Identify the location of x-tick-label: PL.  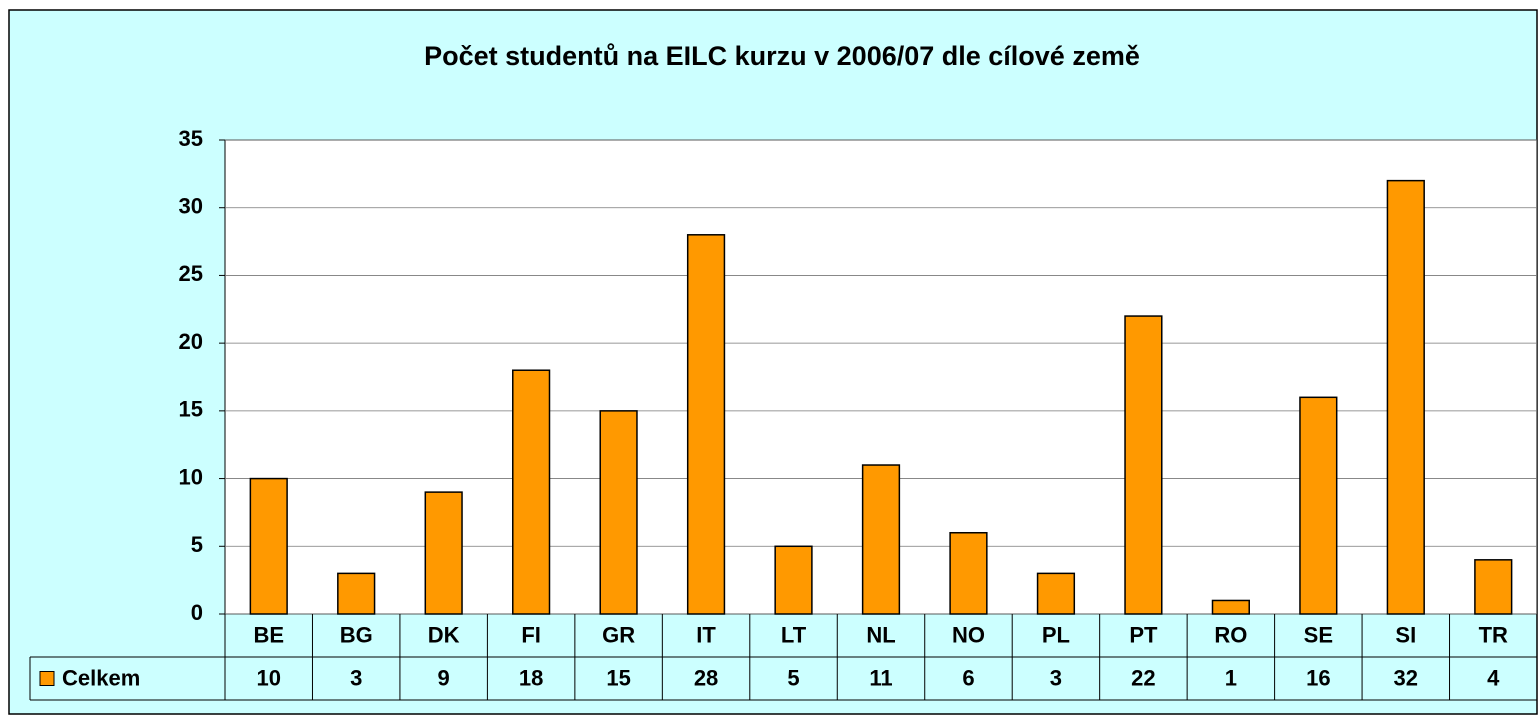
(1056, 634).